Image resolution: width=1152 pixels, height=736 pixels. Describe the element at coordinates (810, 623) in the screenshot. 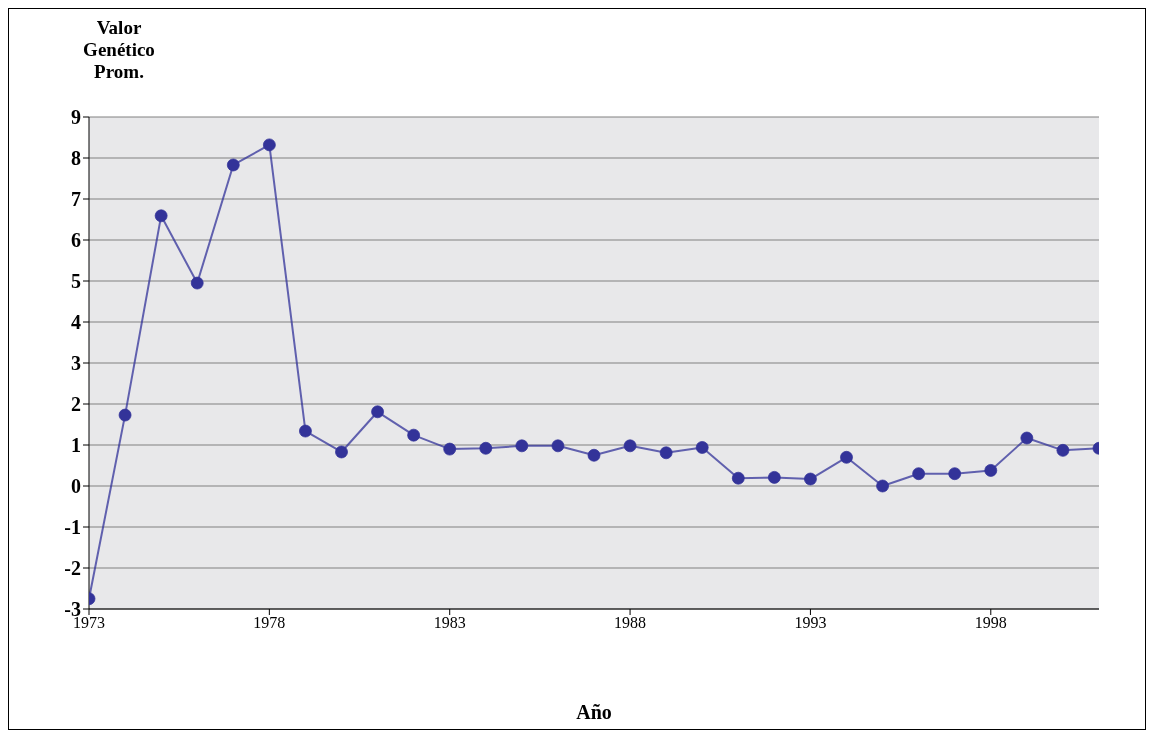

I see `x-tick-label: 1993` at that location.